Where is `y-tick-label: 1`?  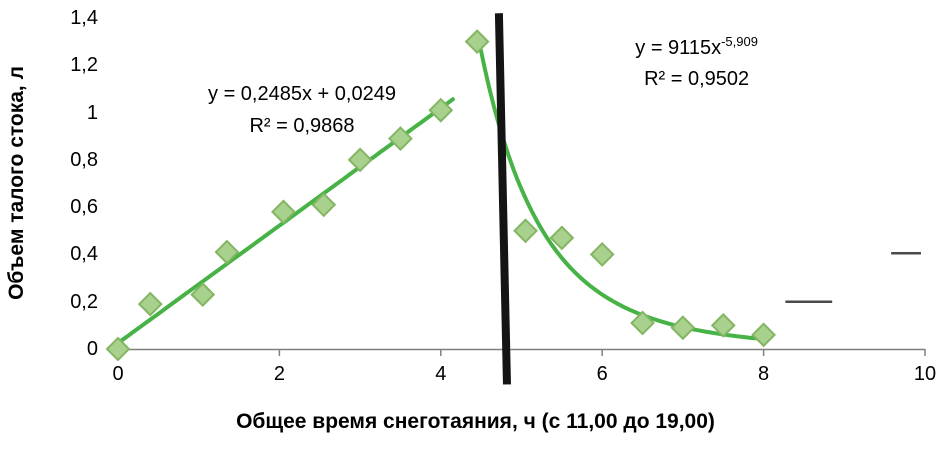
y-tick-label: 1 is located at coordinates (92, 112).